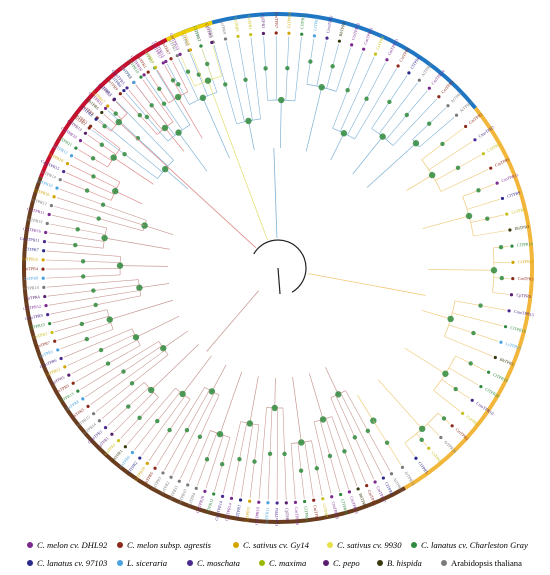 The image size is (550, 575). What do you see at coordinates (52, 371) in the screenshot?
I see `leaf-label: CsTPR12` at bounding box center [52, 371].